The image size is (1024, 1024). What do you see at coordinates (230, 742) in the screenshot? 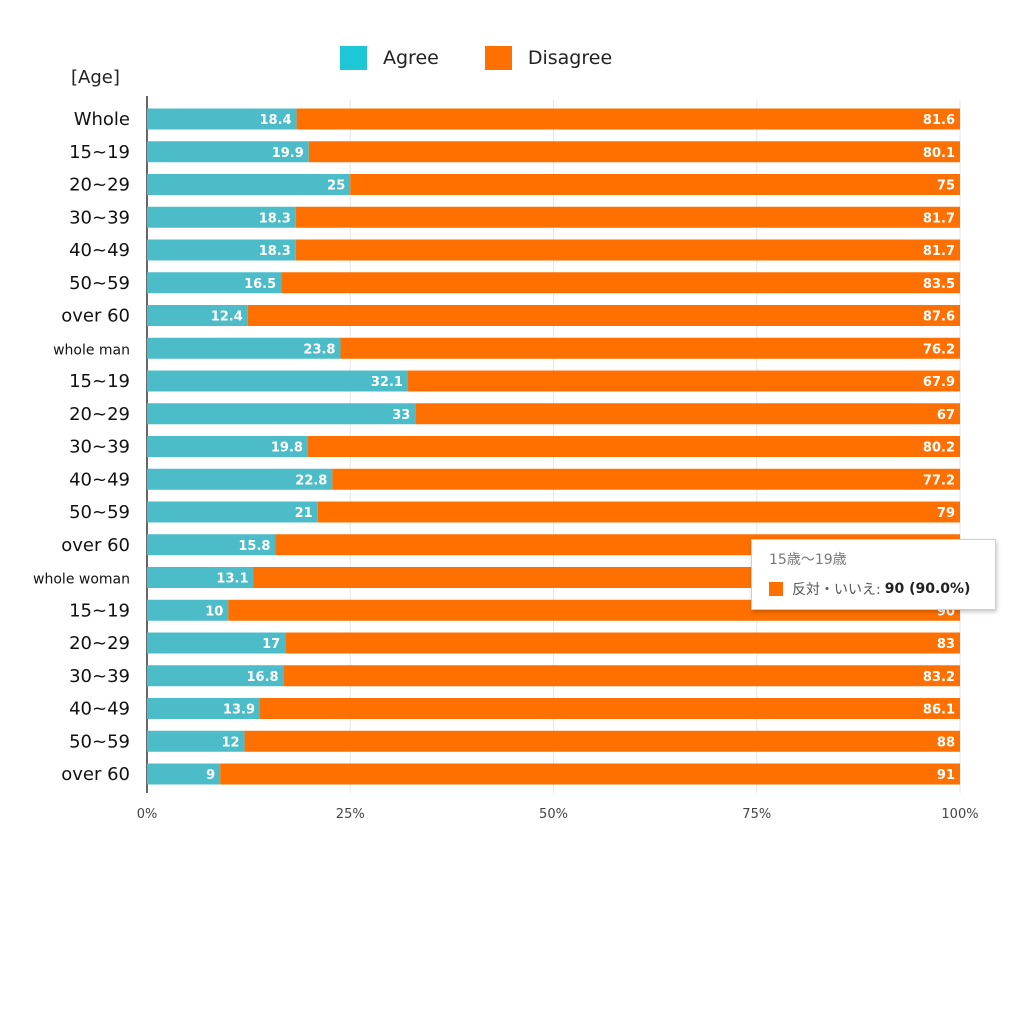
I see `data-label-agree: 12` at bounding box center [230, 742].